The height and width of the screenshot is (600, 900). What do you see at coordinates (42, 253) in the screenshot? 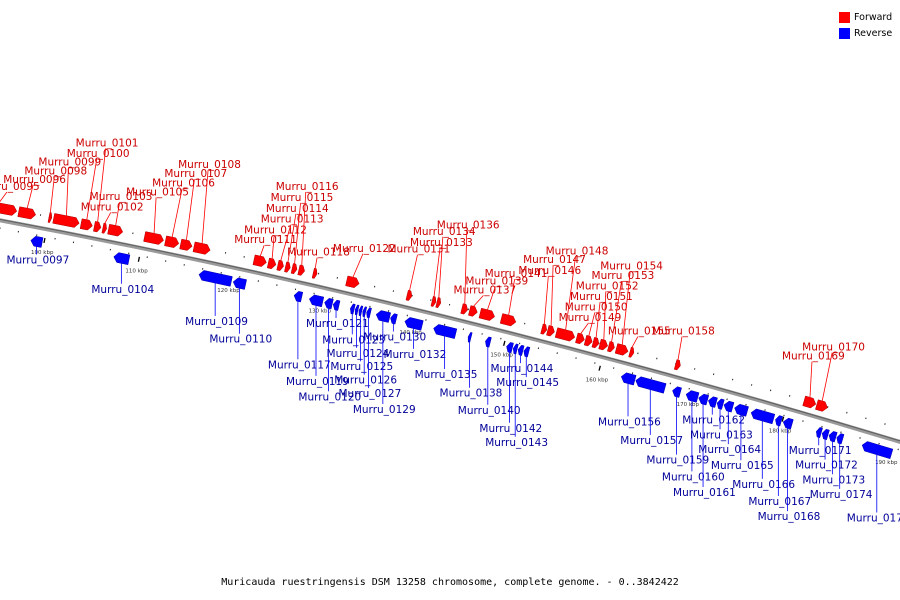
I see `tick-label: 100 kbp` at bounding box center [42, 253].